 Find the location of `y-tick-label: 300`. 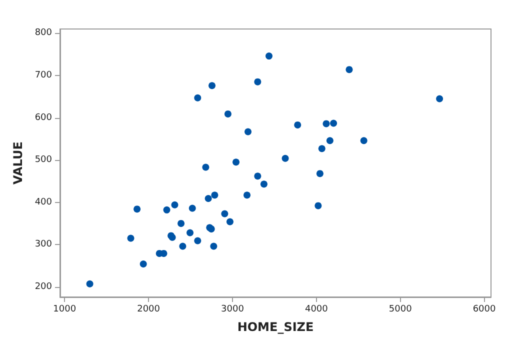

y-tick-label: 300 is located at coordinates (43, 245).